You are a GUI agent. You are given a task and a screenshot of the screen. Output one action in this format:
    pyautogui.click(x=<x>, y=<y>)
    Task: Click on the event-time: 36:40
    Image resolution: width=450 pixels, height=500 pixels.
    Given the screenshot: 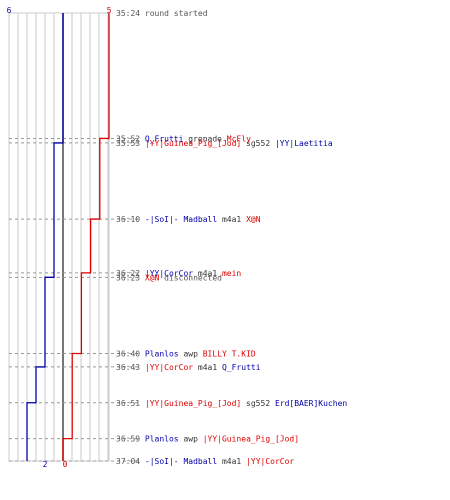 What is the action you would take?
    pyautogui.click(x=130, y=353)
    